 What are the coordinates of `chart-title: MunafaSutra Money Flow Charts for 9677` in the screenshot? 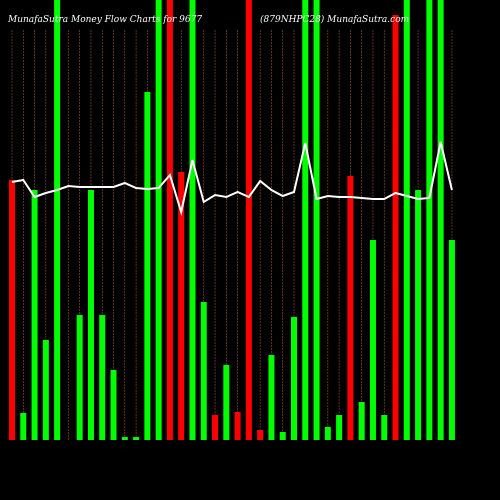 It's located at (104, 20).